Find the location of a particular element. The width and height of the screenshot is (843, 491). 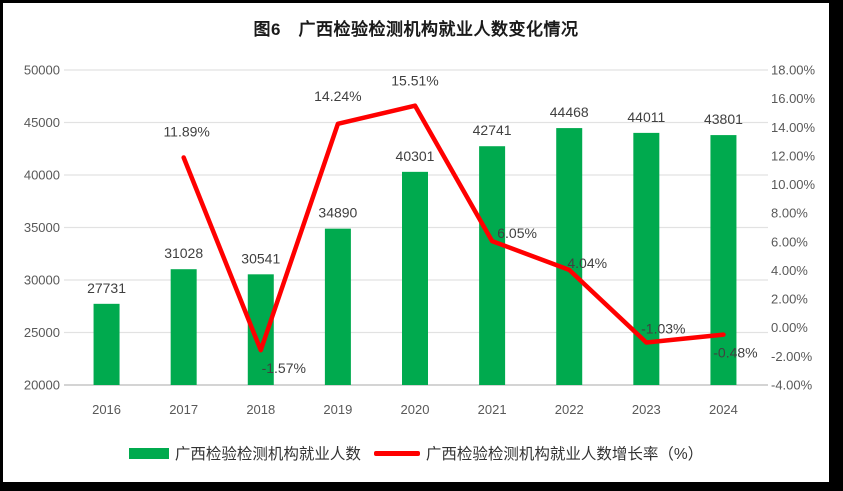

bar-2023 is located at coordinates (646, 258).